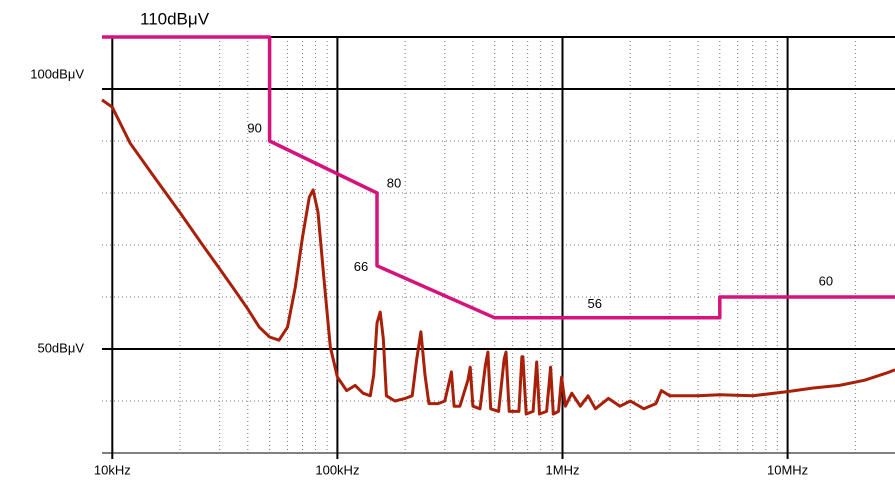 Image resolution: width=895 pixels, height=485 pixels. What do you see at coordinates (394, 182) in the screenshot?
I see `annotation: 80` at bounding box center [394, 182].